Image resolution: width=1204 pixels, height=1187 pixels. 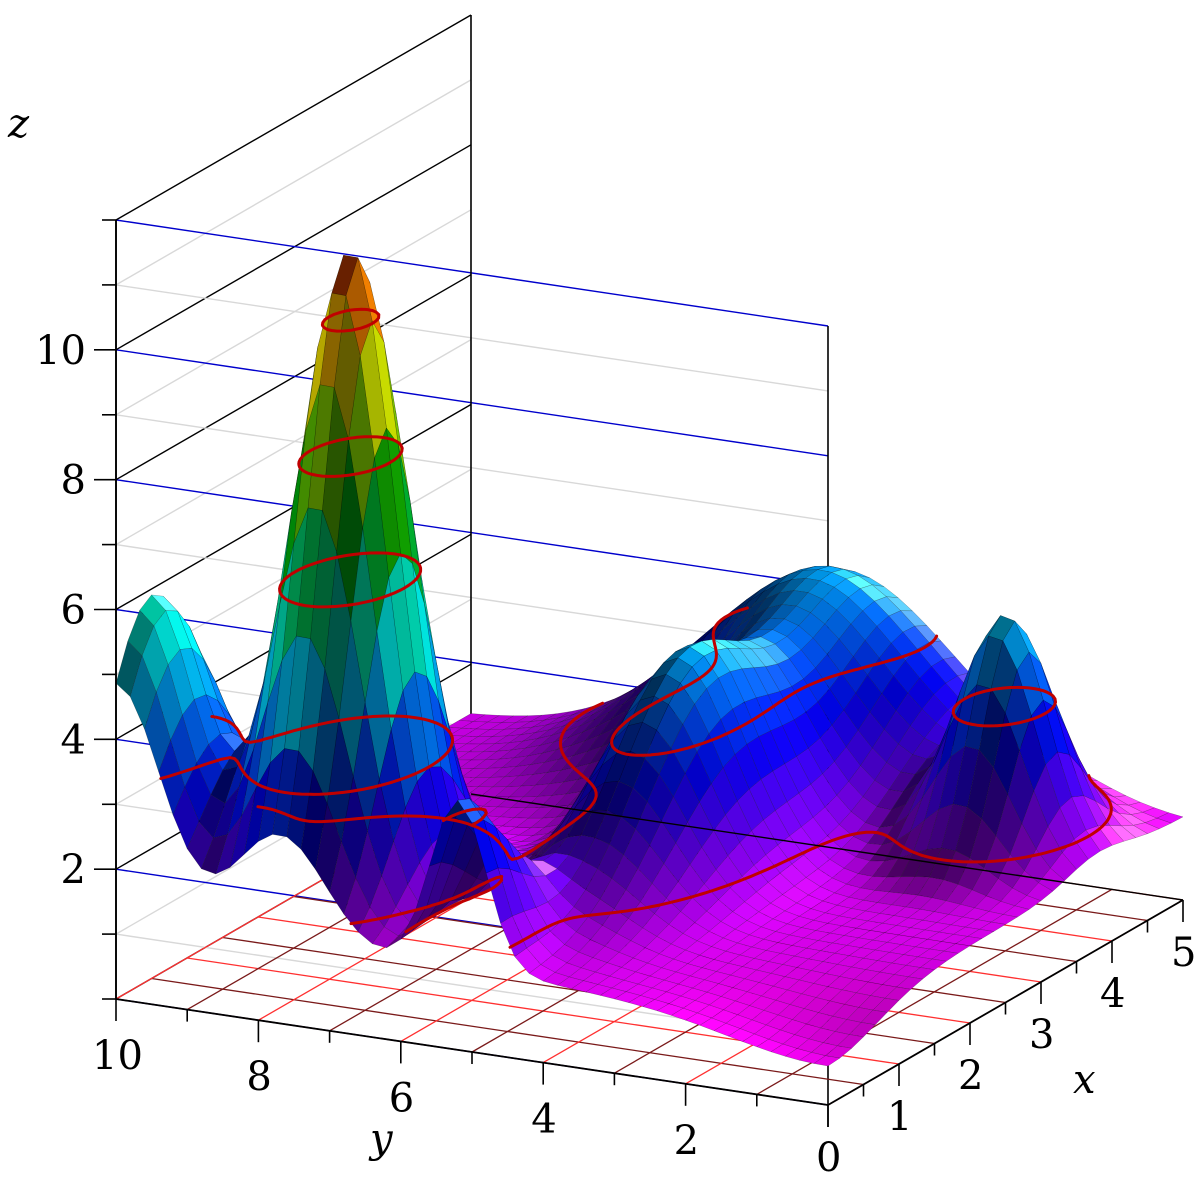 What do you see at coordinates (117, 1056) in the screenshot?
I see `y-tick-label: 10` at bounding box center [117, 1056].